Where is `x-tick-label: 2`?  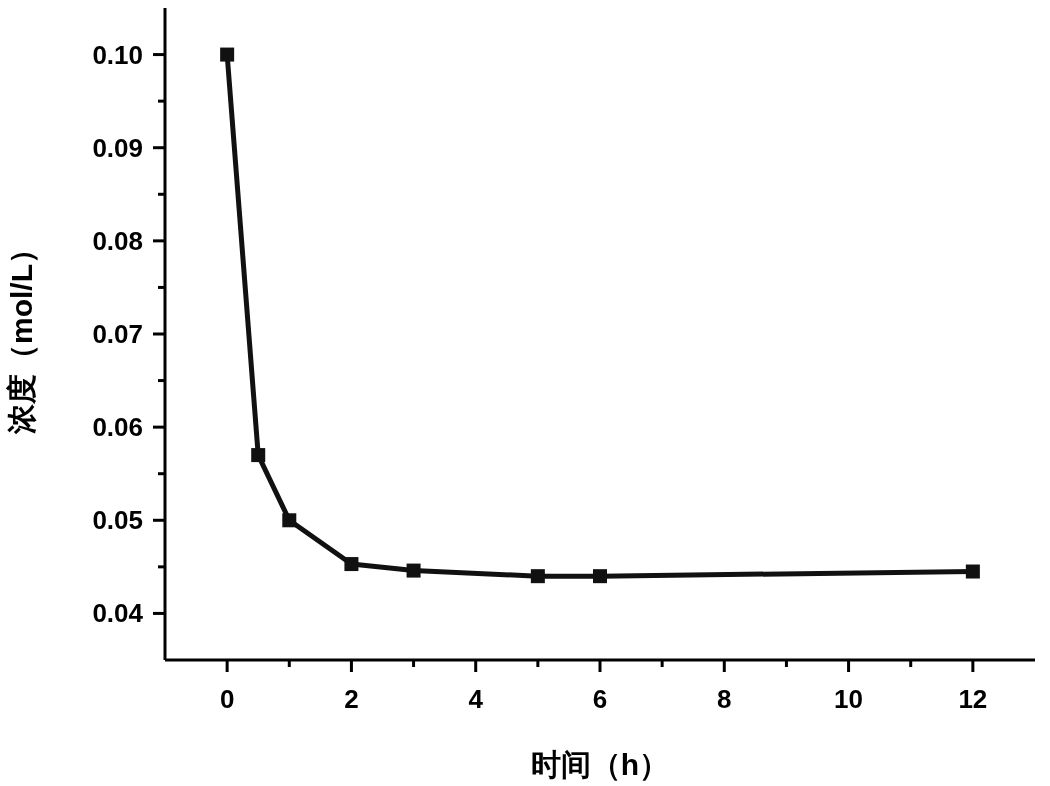 x-tick-label: 2 is located at coordinates (351, 699).